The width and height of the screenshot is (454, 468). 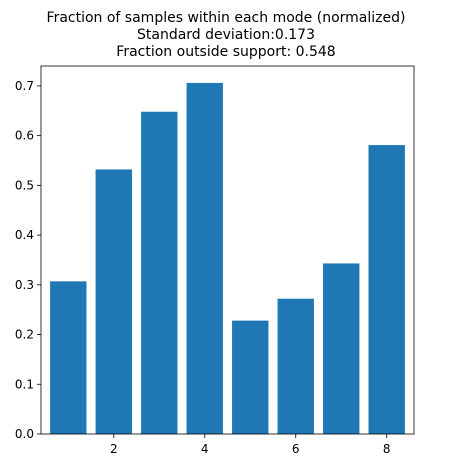 I want to click on title-line-3: Fraction outside support: 0.548, so click(x=225, y=52).